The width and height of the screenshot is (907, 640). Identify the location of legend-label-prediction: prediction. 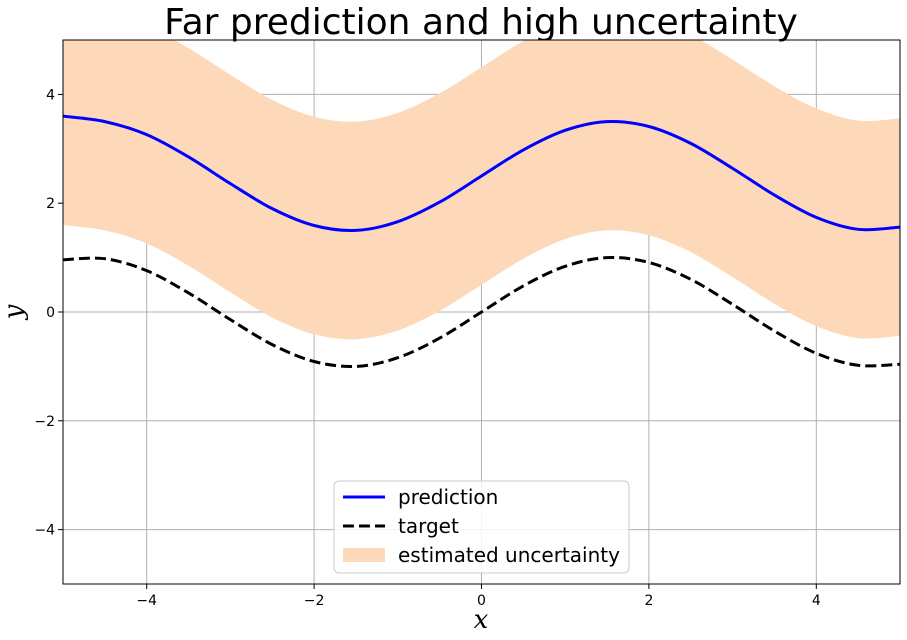
(448, 497).